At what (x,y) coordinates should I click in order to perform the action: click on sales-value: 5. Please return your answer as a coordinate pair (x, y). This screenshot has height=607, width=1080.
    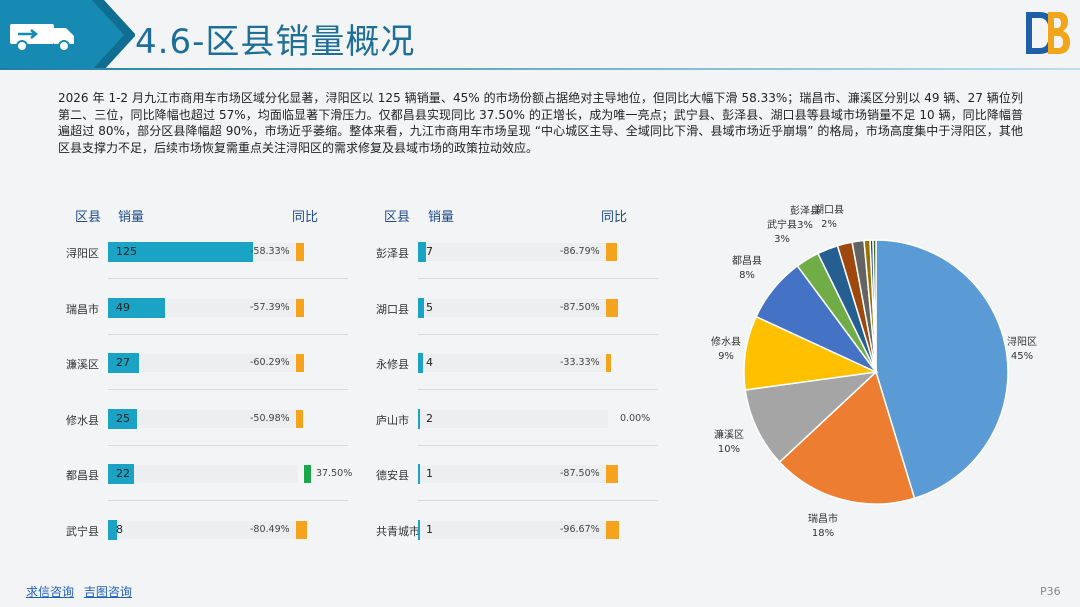
    Looking at the image, I should click on (429, 307).